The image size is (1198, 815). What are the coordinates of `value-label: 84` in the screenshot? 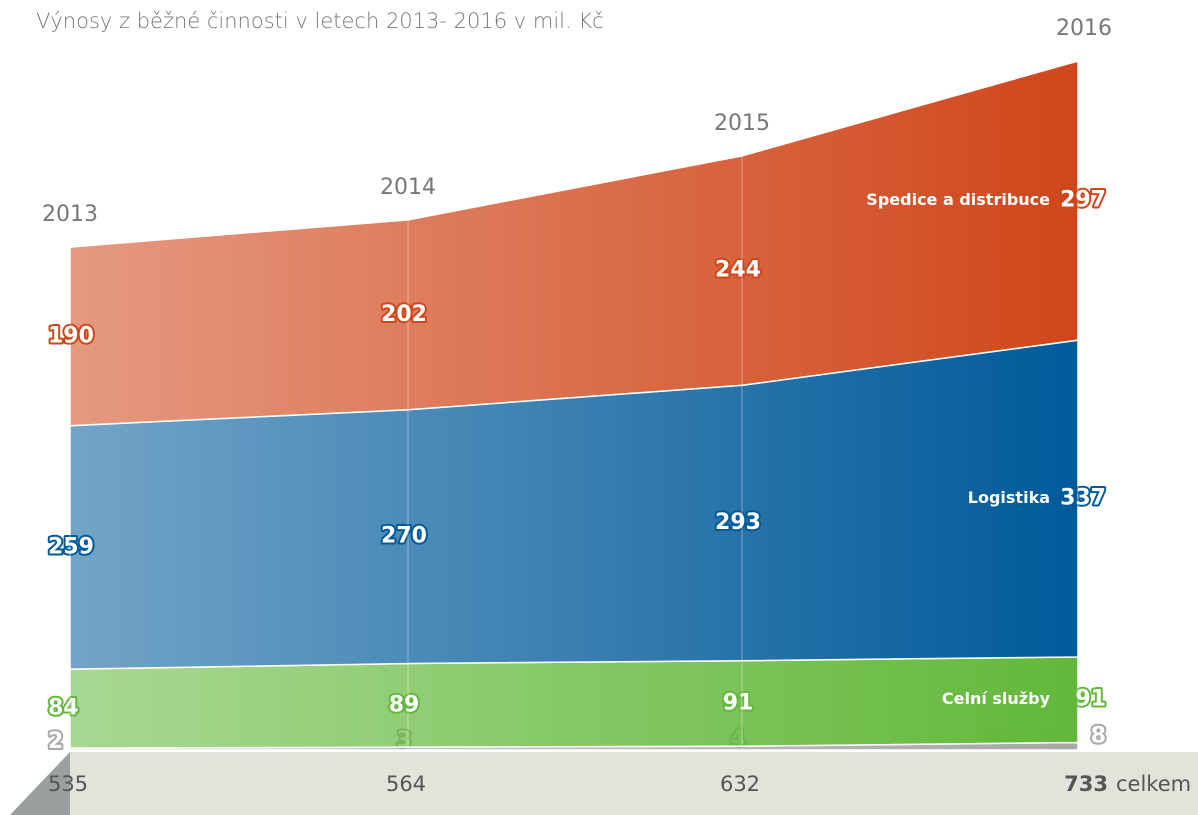 It's located at (63, 708).